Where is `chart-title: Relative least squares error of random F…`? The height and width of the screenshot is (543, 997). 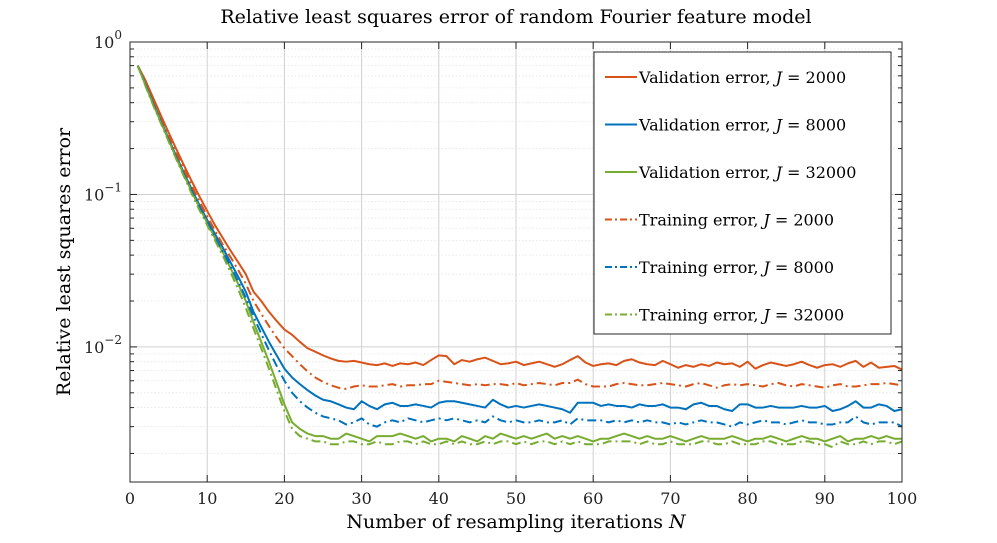 chart-title: Relative least squares error of random F… is located at coordinates (515, 17).